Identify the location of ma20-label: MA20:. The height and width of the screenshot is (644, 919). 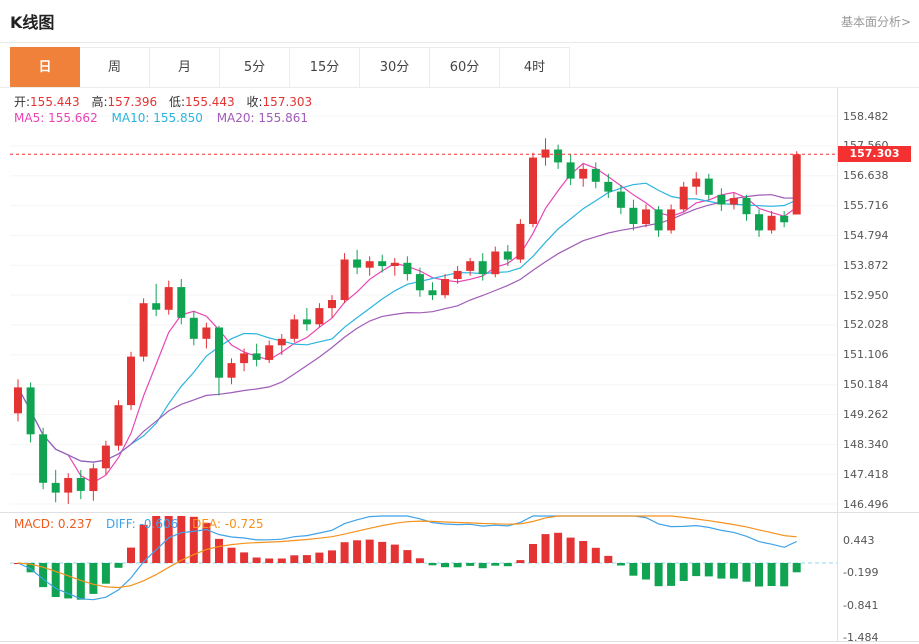
(235, 118).